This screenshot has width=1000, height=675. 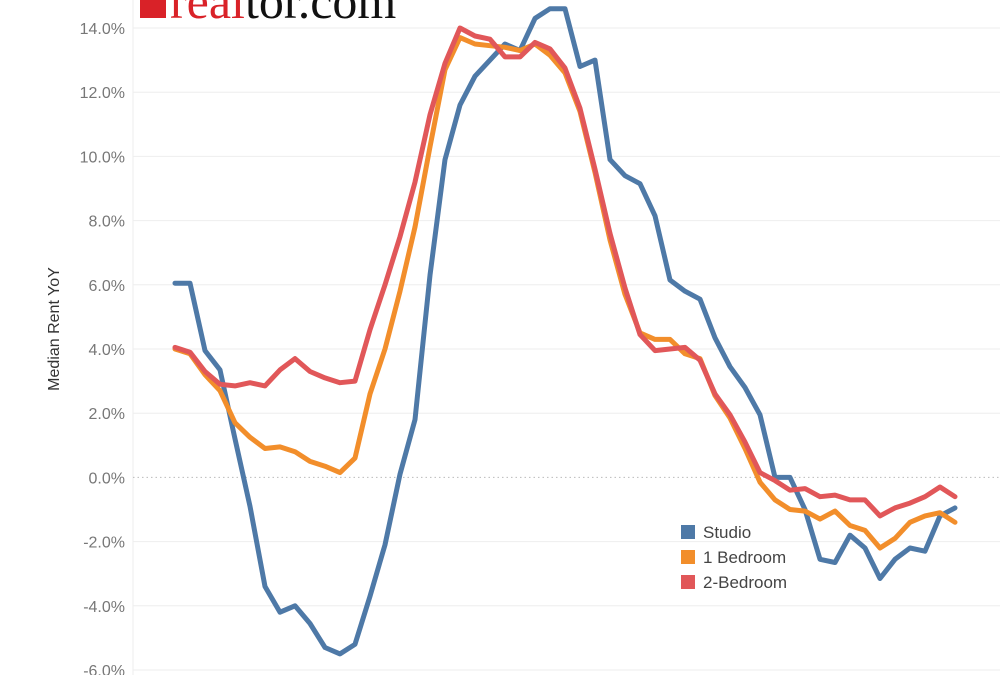 I want to click on y-tick-label: -4.0%, so click(x=104, y=607).